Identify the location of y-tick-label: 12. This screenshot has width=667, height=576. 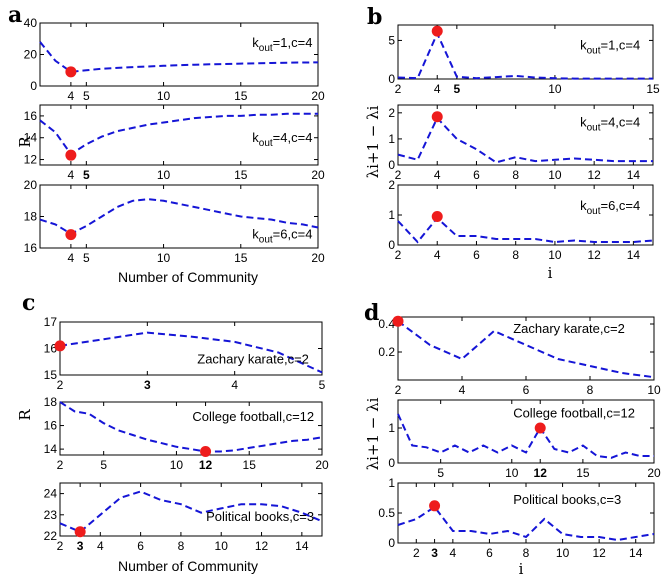
(31, 160).